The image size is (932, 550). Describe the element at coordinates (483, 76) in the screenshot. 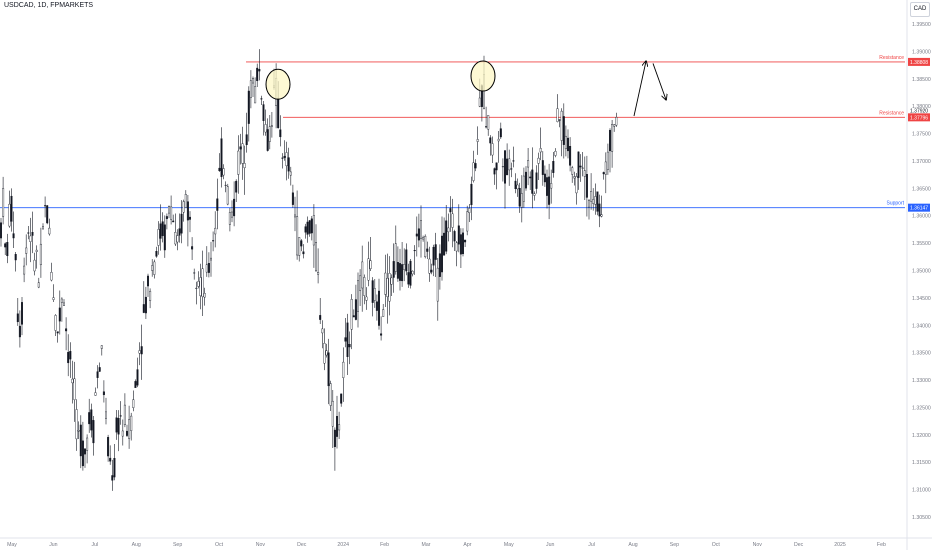

I see `highlight-circle` at that location.